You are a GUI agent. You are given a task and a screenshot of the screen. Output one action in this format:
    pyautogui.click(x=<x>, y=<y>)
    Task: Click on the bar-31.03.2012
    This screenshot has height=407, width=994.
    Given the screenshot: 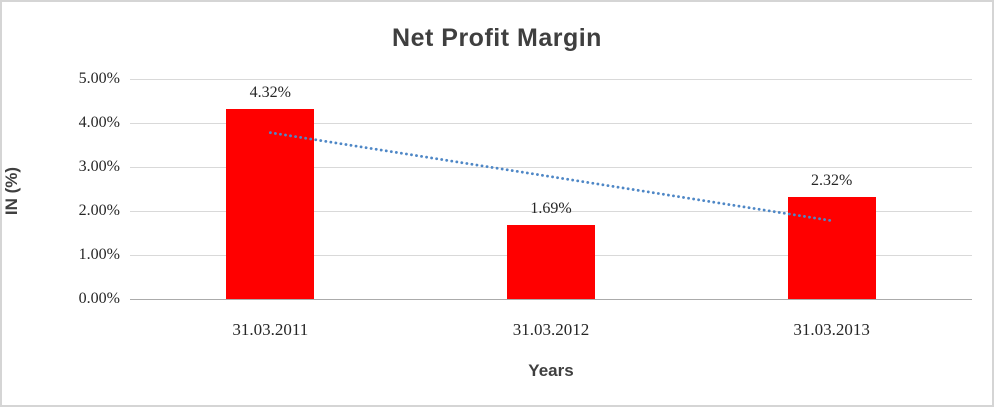 What is the action you would take?
    pyautogui.click(x=551, y=261)
    